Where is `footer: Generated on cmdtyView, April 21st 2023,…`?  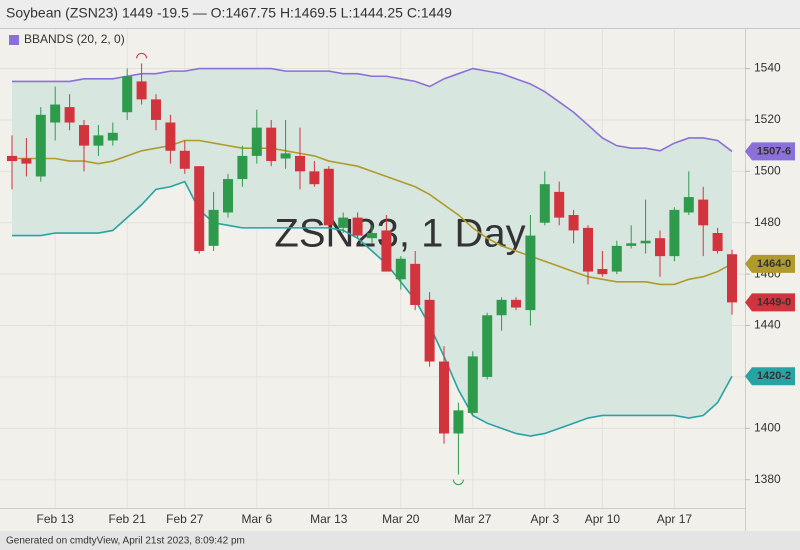 footer: Generated on cmdtyView, April 21st 2023,… is located at coordinates (125, 541).